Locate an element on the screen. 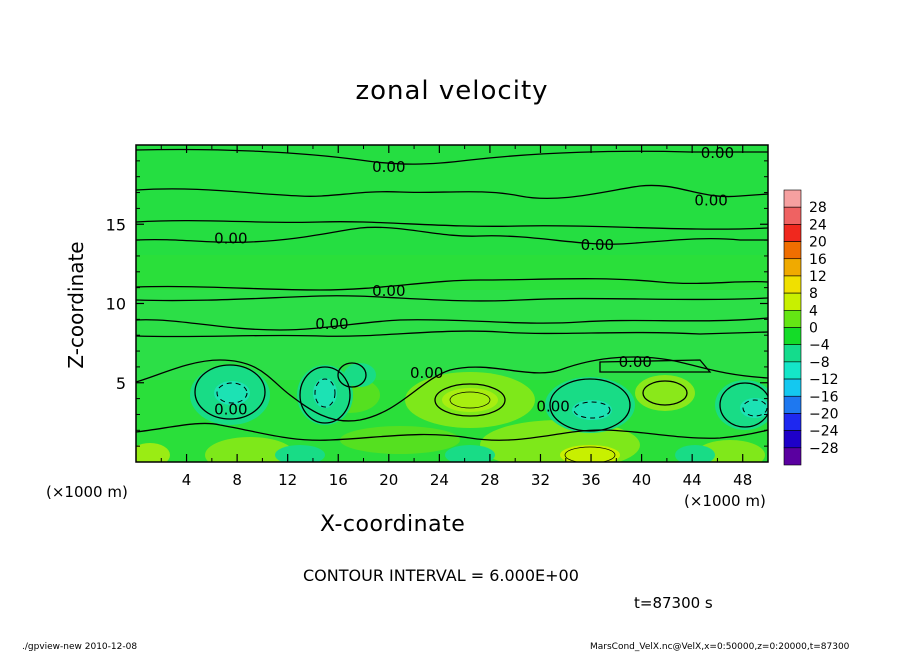 Image resolution: width=904 pixels, height=654 pixels. x-axis-unit-right: (×1000 m) is located at coordinates (725, 501).